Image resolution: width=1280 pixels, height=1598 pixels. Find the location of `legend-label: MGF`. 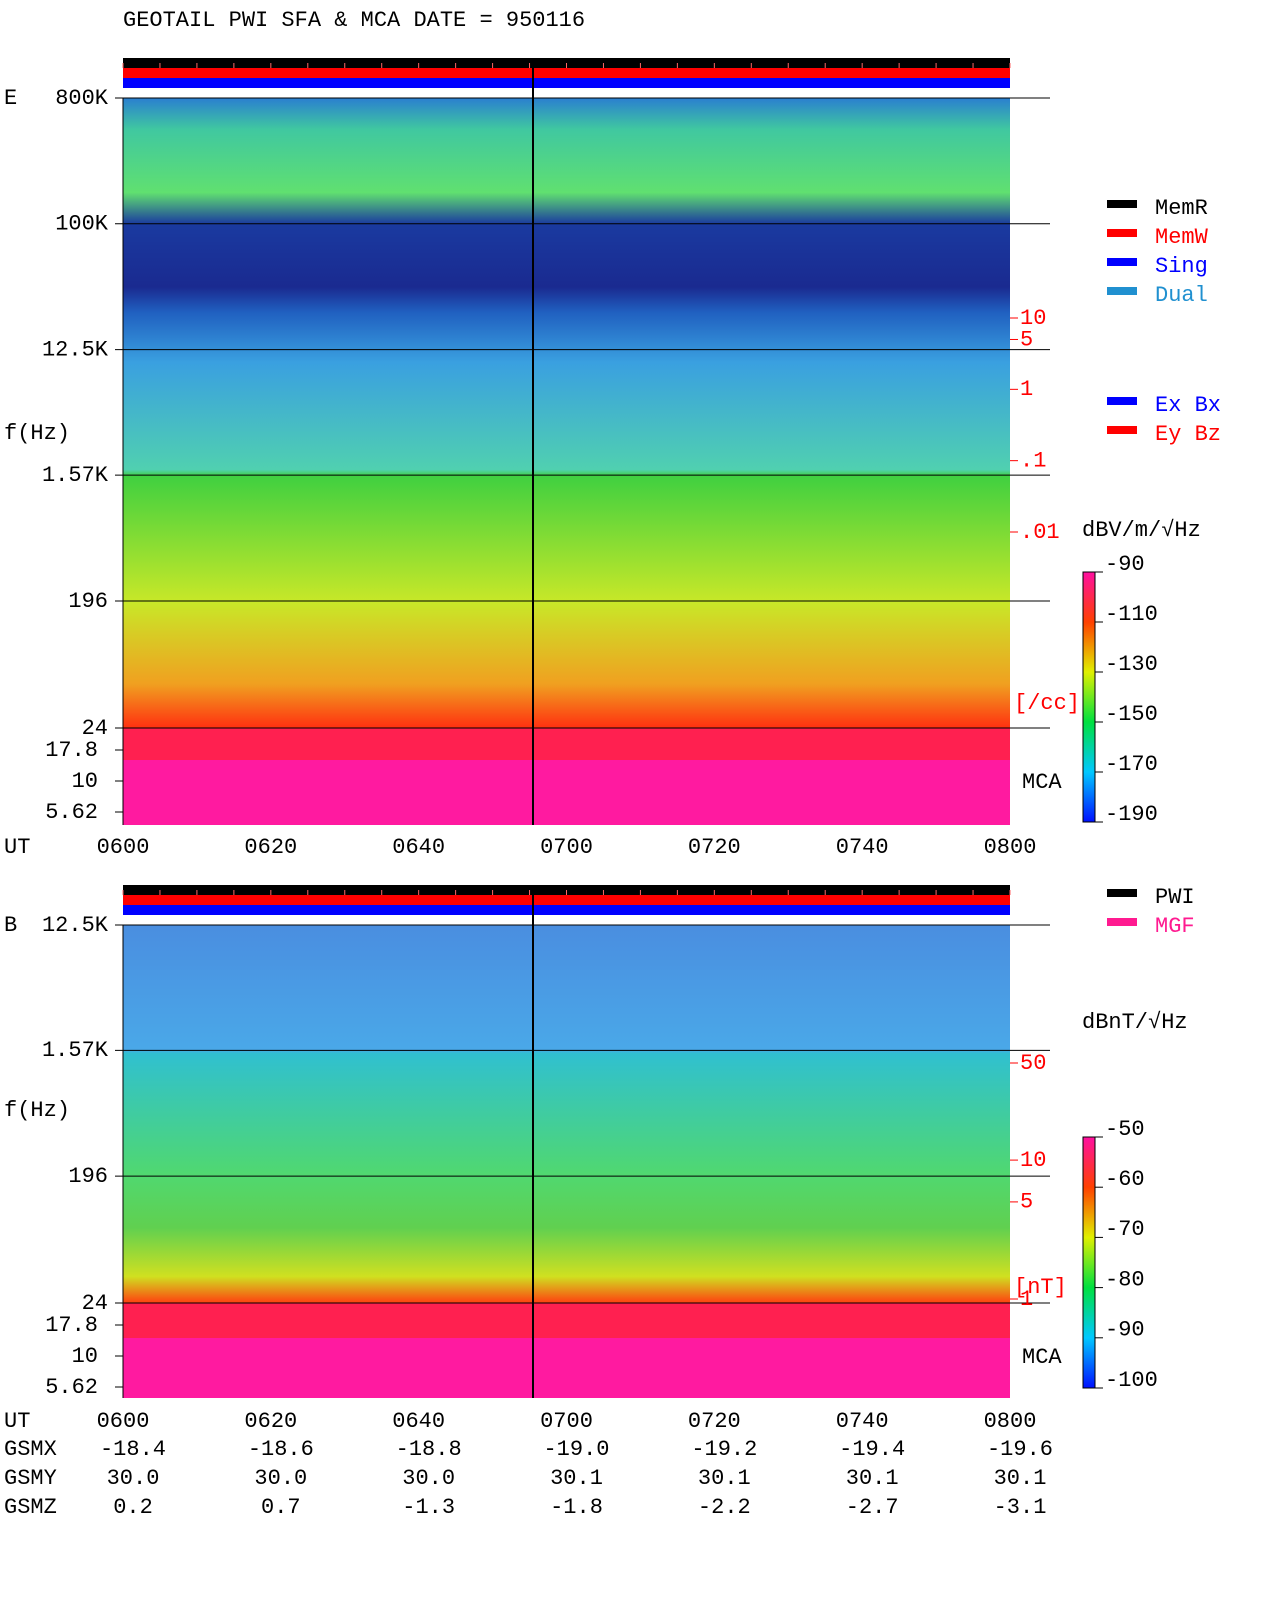

legend-label: MGF is located at coordinates (1175, 926).